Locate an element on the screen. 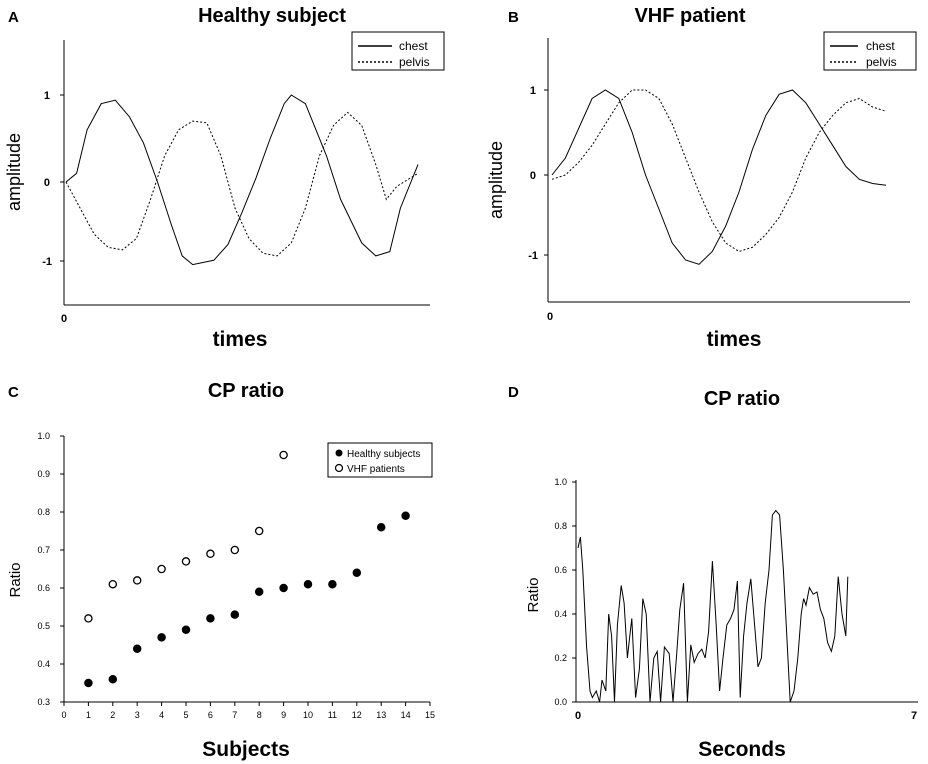  chart-c-title: CP ratio is located at coordinates (246, 391).